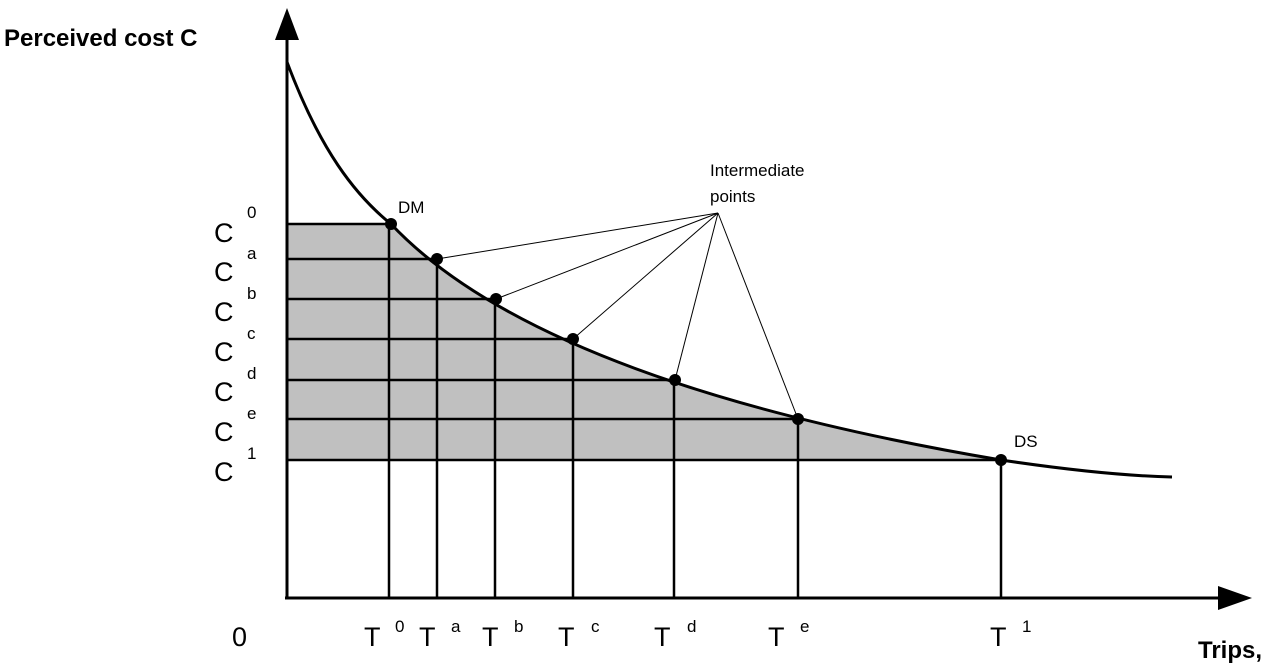 The image size is (1283, 663). I want to click on annotation-leader-lines, so click(617, 316).